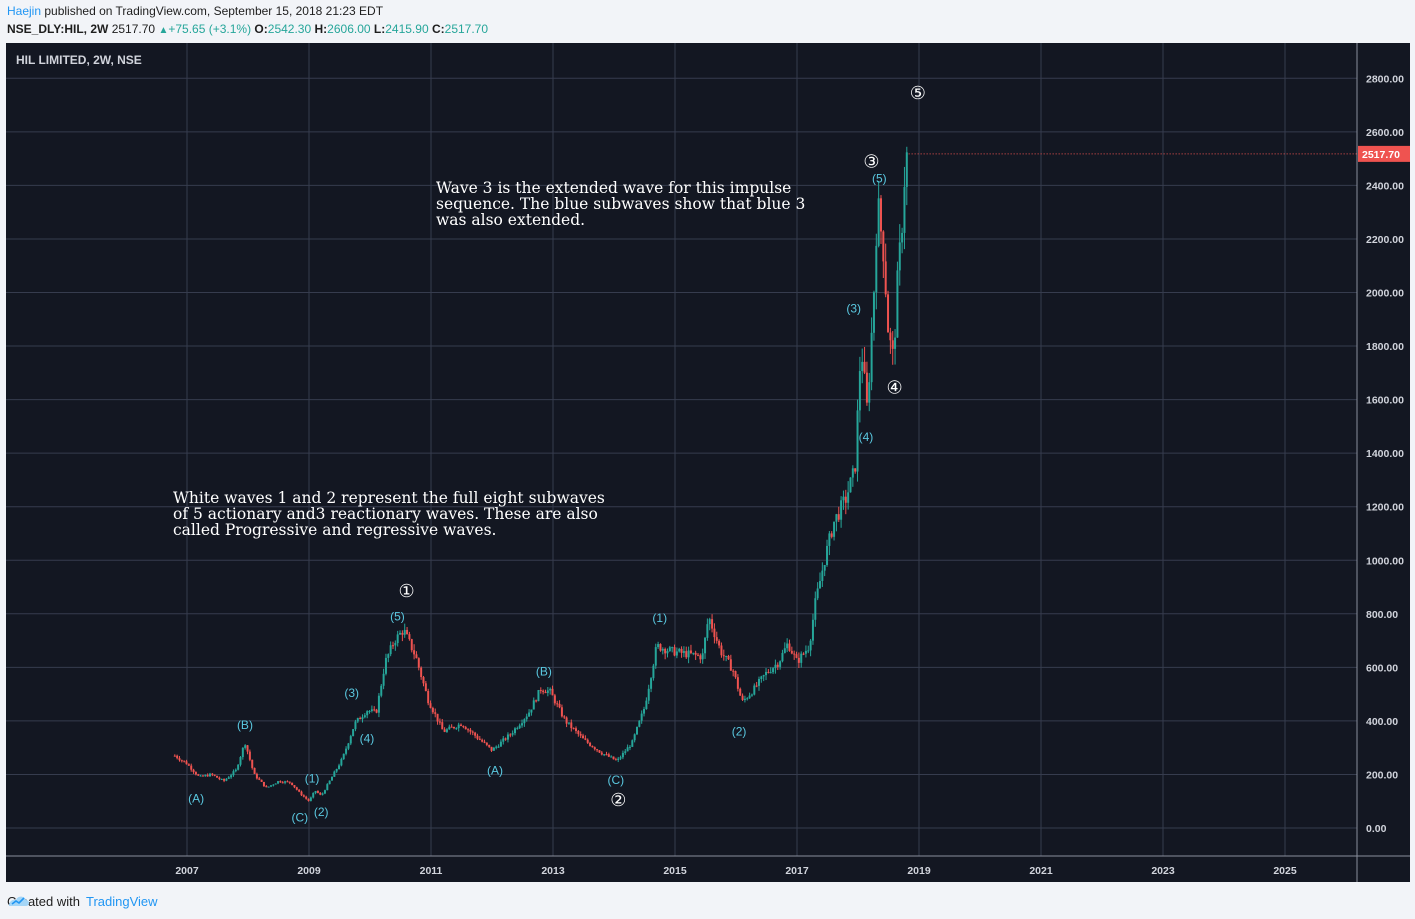 The height and width of the screenshot is (919, 1415). Describe the element at coordinates (58, 29) in the screenshot. I see `symbol-label: NSE_DLY:HIL, 2W` at that location.